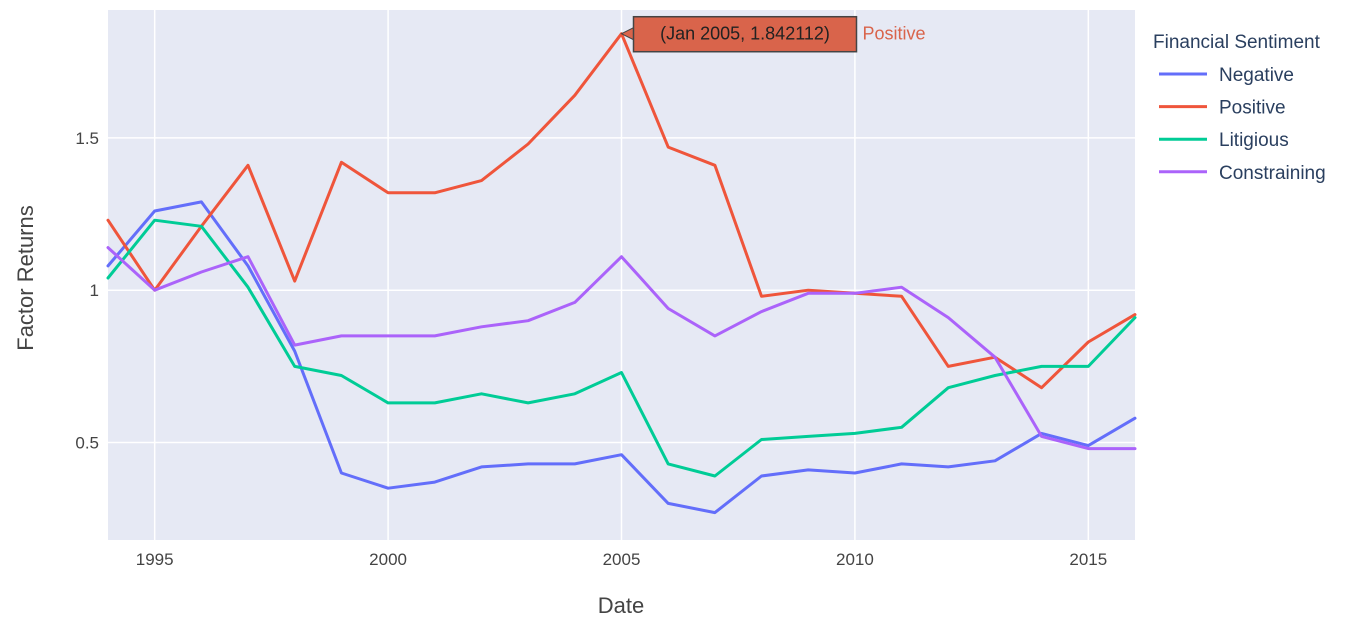 The image size is (1365, 628). I want to click on tooltip-series-name: Positive, so click(894, 34).